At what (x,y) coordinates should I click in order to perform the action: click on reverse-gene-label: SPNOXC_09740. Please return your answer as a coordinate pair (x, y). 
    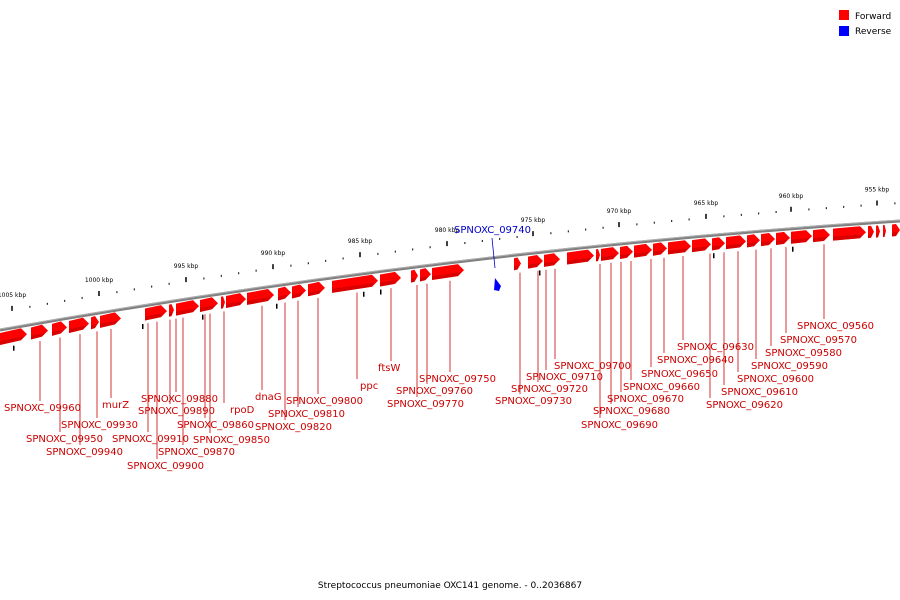
    Looking at the image, I should click on (492, 230).